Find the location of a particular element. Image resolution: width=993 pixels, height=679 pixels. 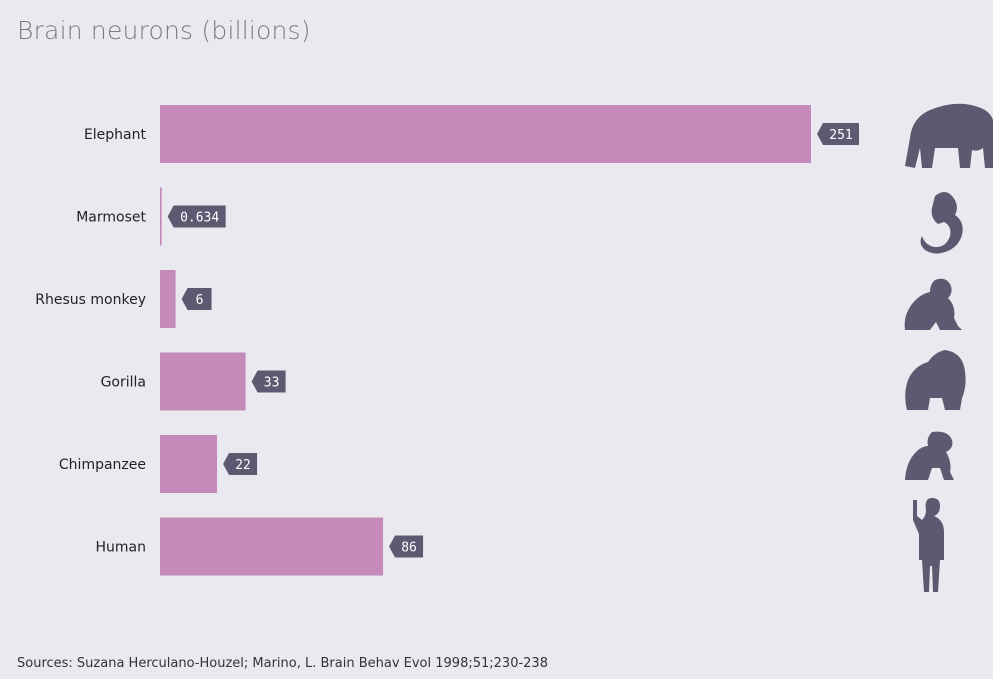

category-label: Marmoset is located at coordinates (111, 218).